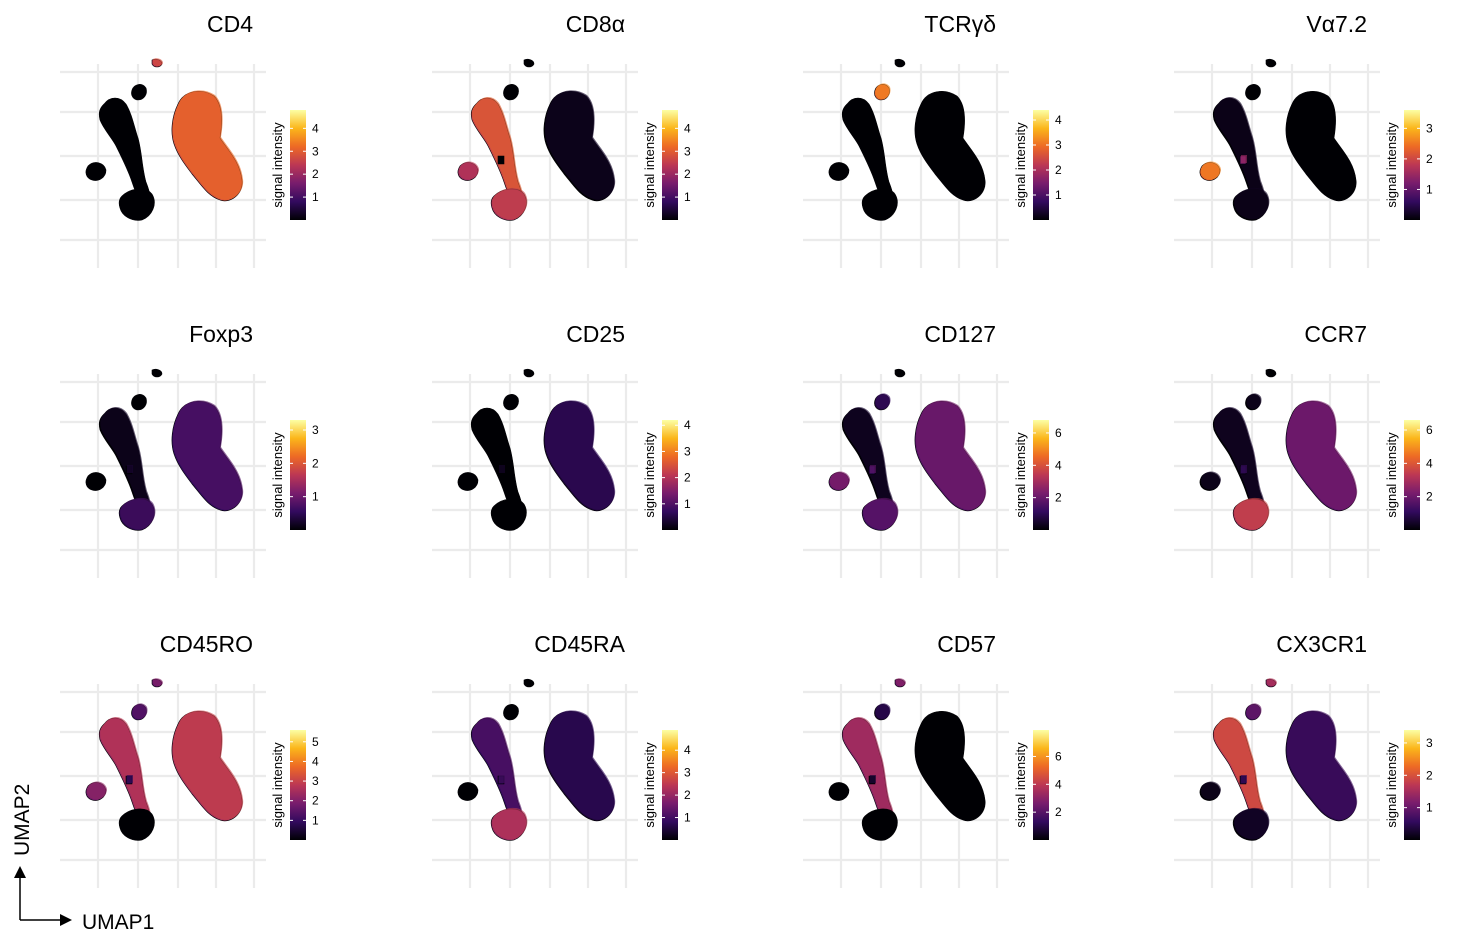 The image size is (1474, 940). I want to click on panel-title: CD4, so click(230, 24).